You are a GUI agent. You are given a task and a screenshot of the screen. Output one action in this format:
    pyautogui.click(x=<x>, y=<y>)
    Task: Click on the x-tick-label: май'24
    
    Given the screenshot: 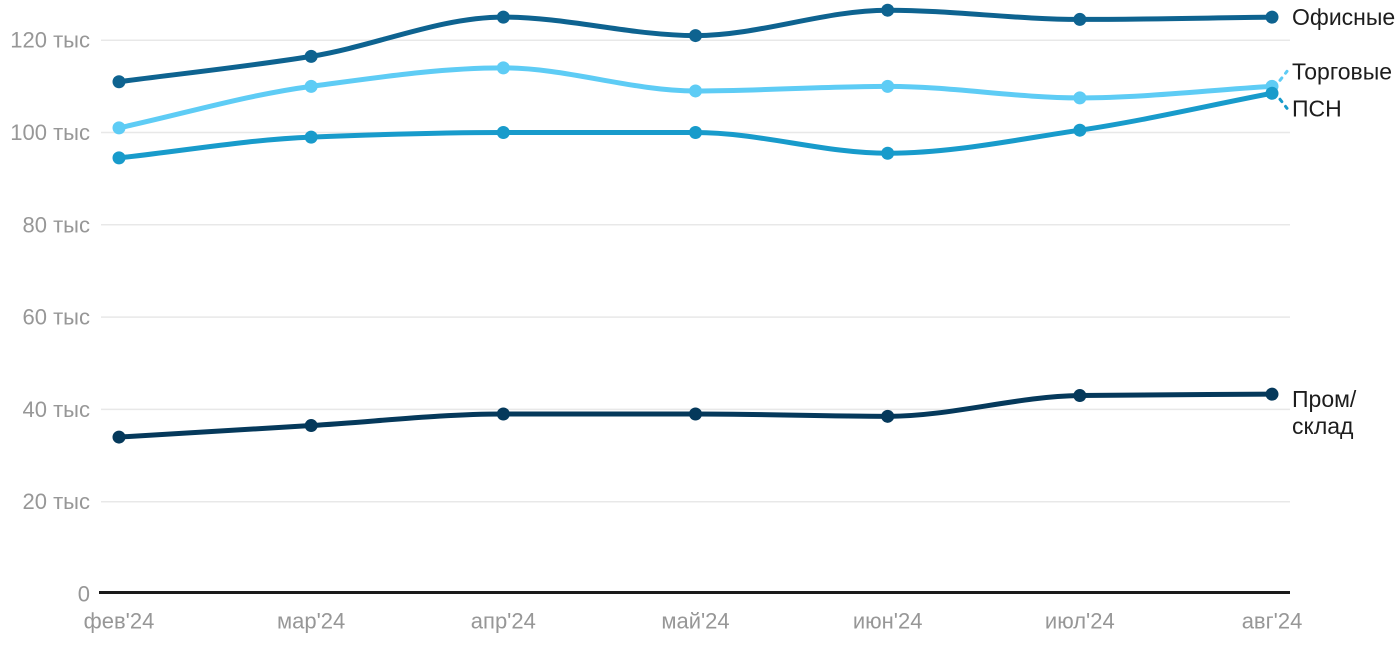 What is the action you would take?
    pyautogui.click(x=695, y=621)
    